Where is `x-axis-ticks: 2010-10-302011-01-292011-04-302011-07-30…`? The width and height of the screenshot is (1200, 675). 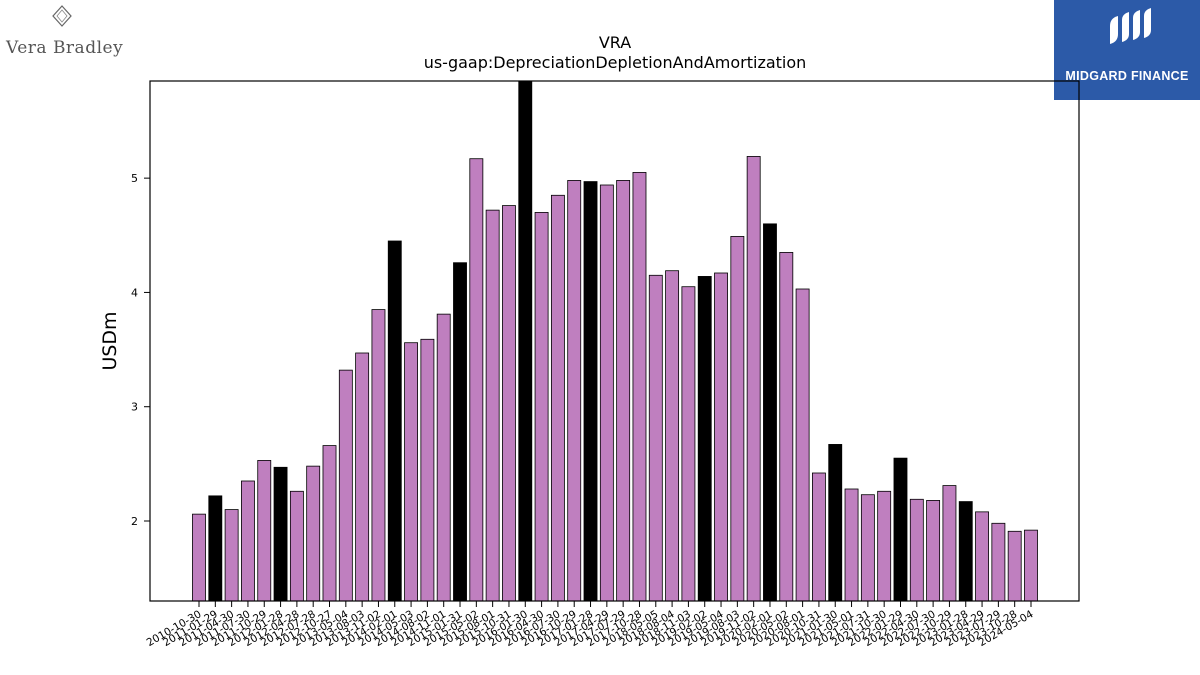 x-axis-ticks: 2010-10-302011-01-292011-04-302011-07-30… is located at coordinates (590, 625).